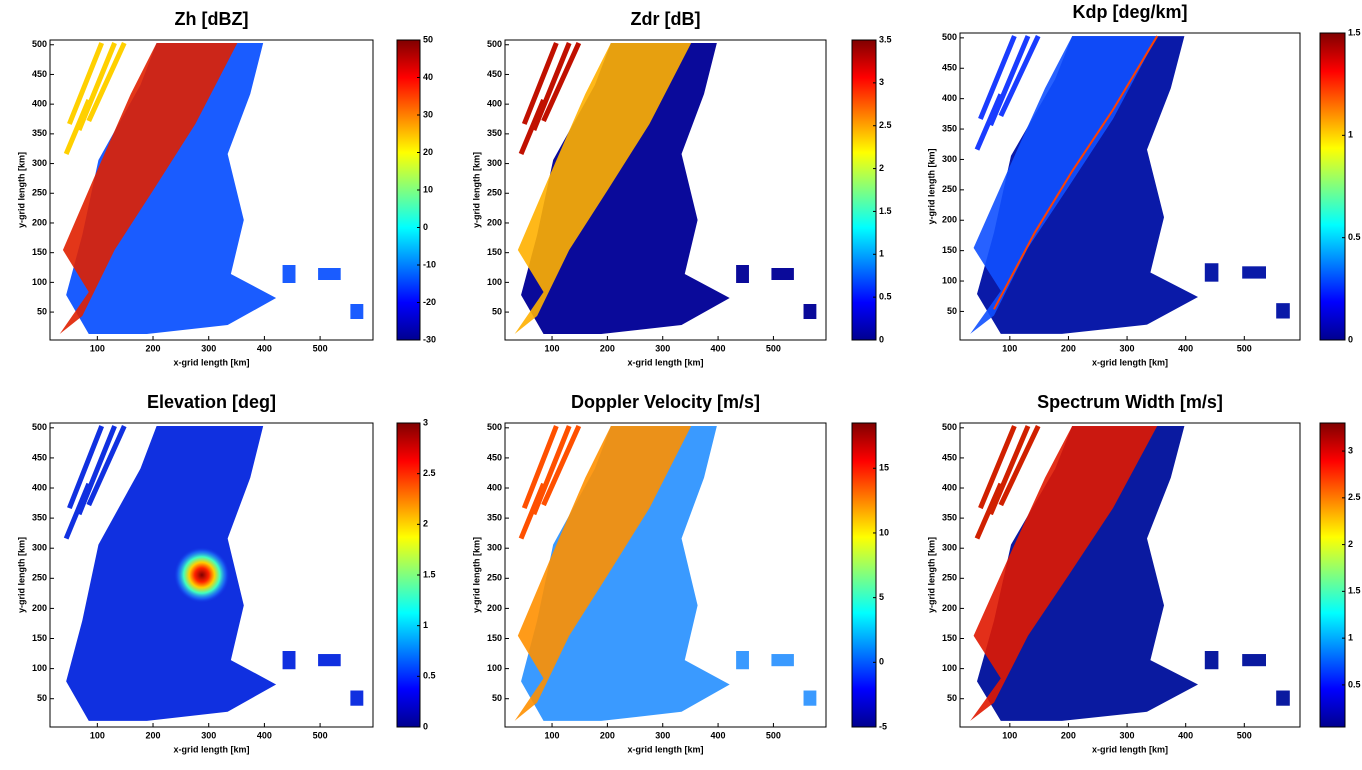  Describe the element at coordinates (408, 575) in the screenshot. I see `colorbar` at that location.